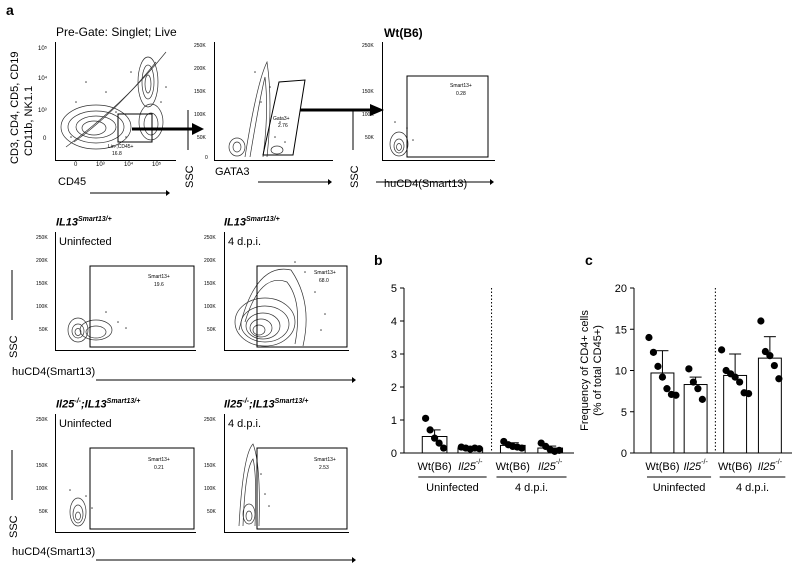 Image resolution: width=800 pixels, height=570 pixels. What do you see at coordinates (355, 176) in the screenshot?
I see `ylabel-ssc-p3-text: SSC` at bounding box center [355, 176].